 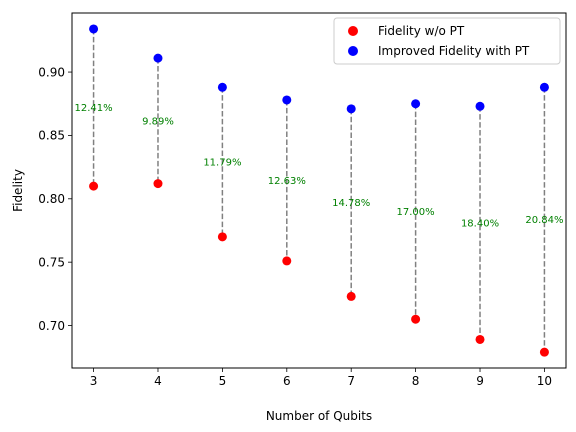 What do you see at coordinates (222, 163) in the screenshot?
I see `percentage-label: 11.79%` at bounding box center [222, 163].